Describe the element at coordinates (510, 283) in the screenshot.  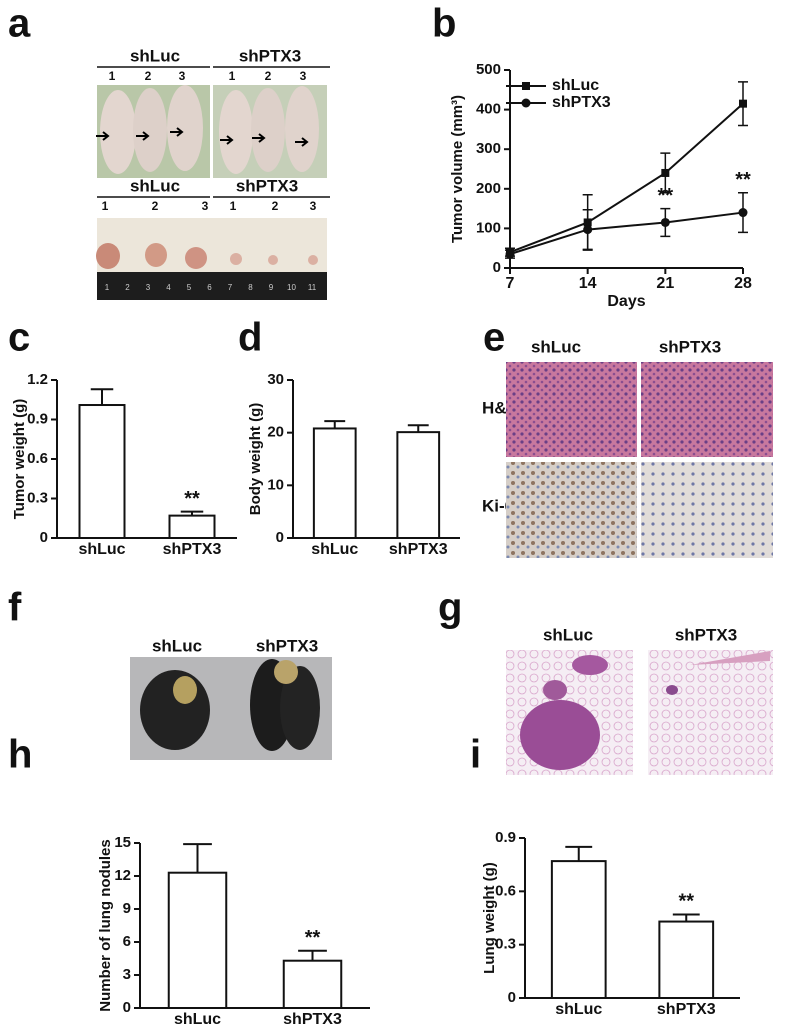
I see `x-tick-label: 7` at that location.